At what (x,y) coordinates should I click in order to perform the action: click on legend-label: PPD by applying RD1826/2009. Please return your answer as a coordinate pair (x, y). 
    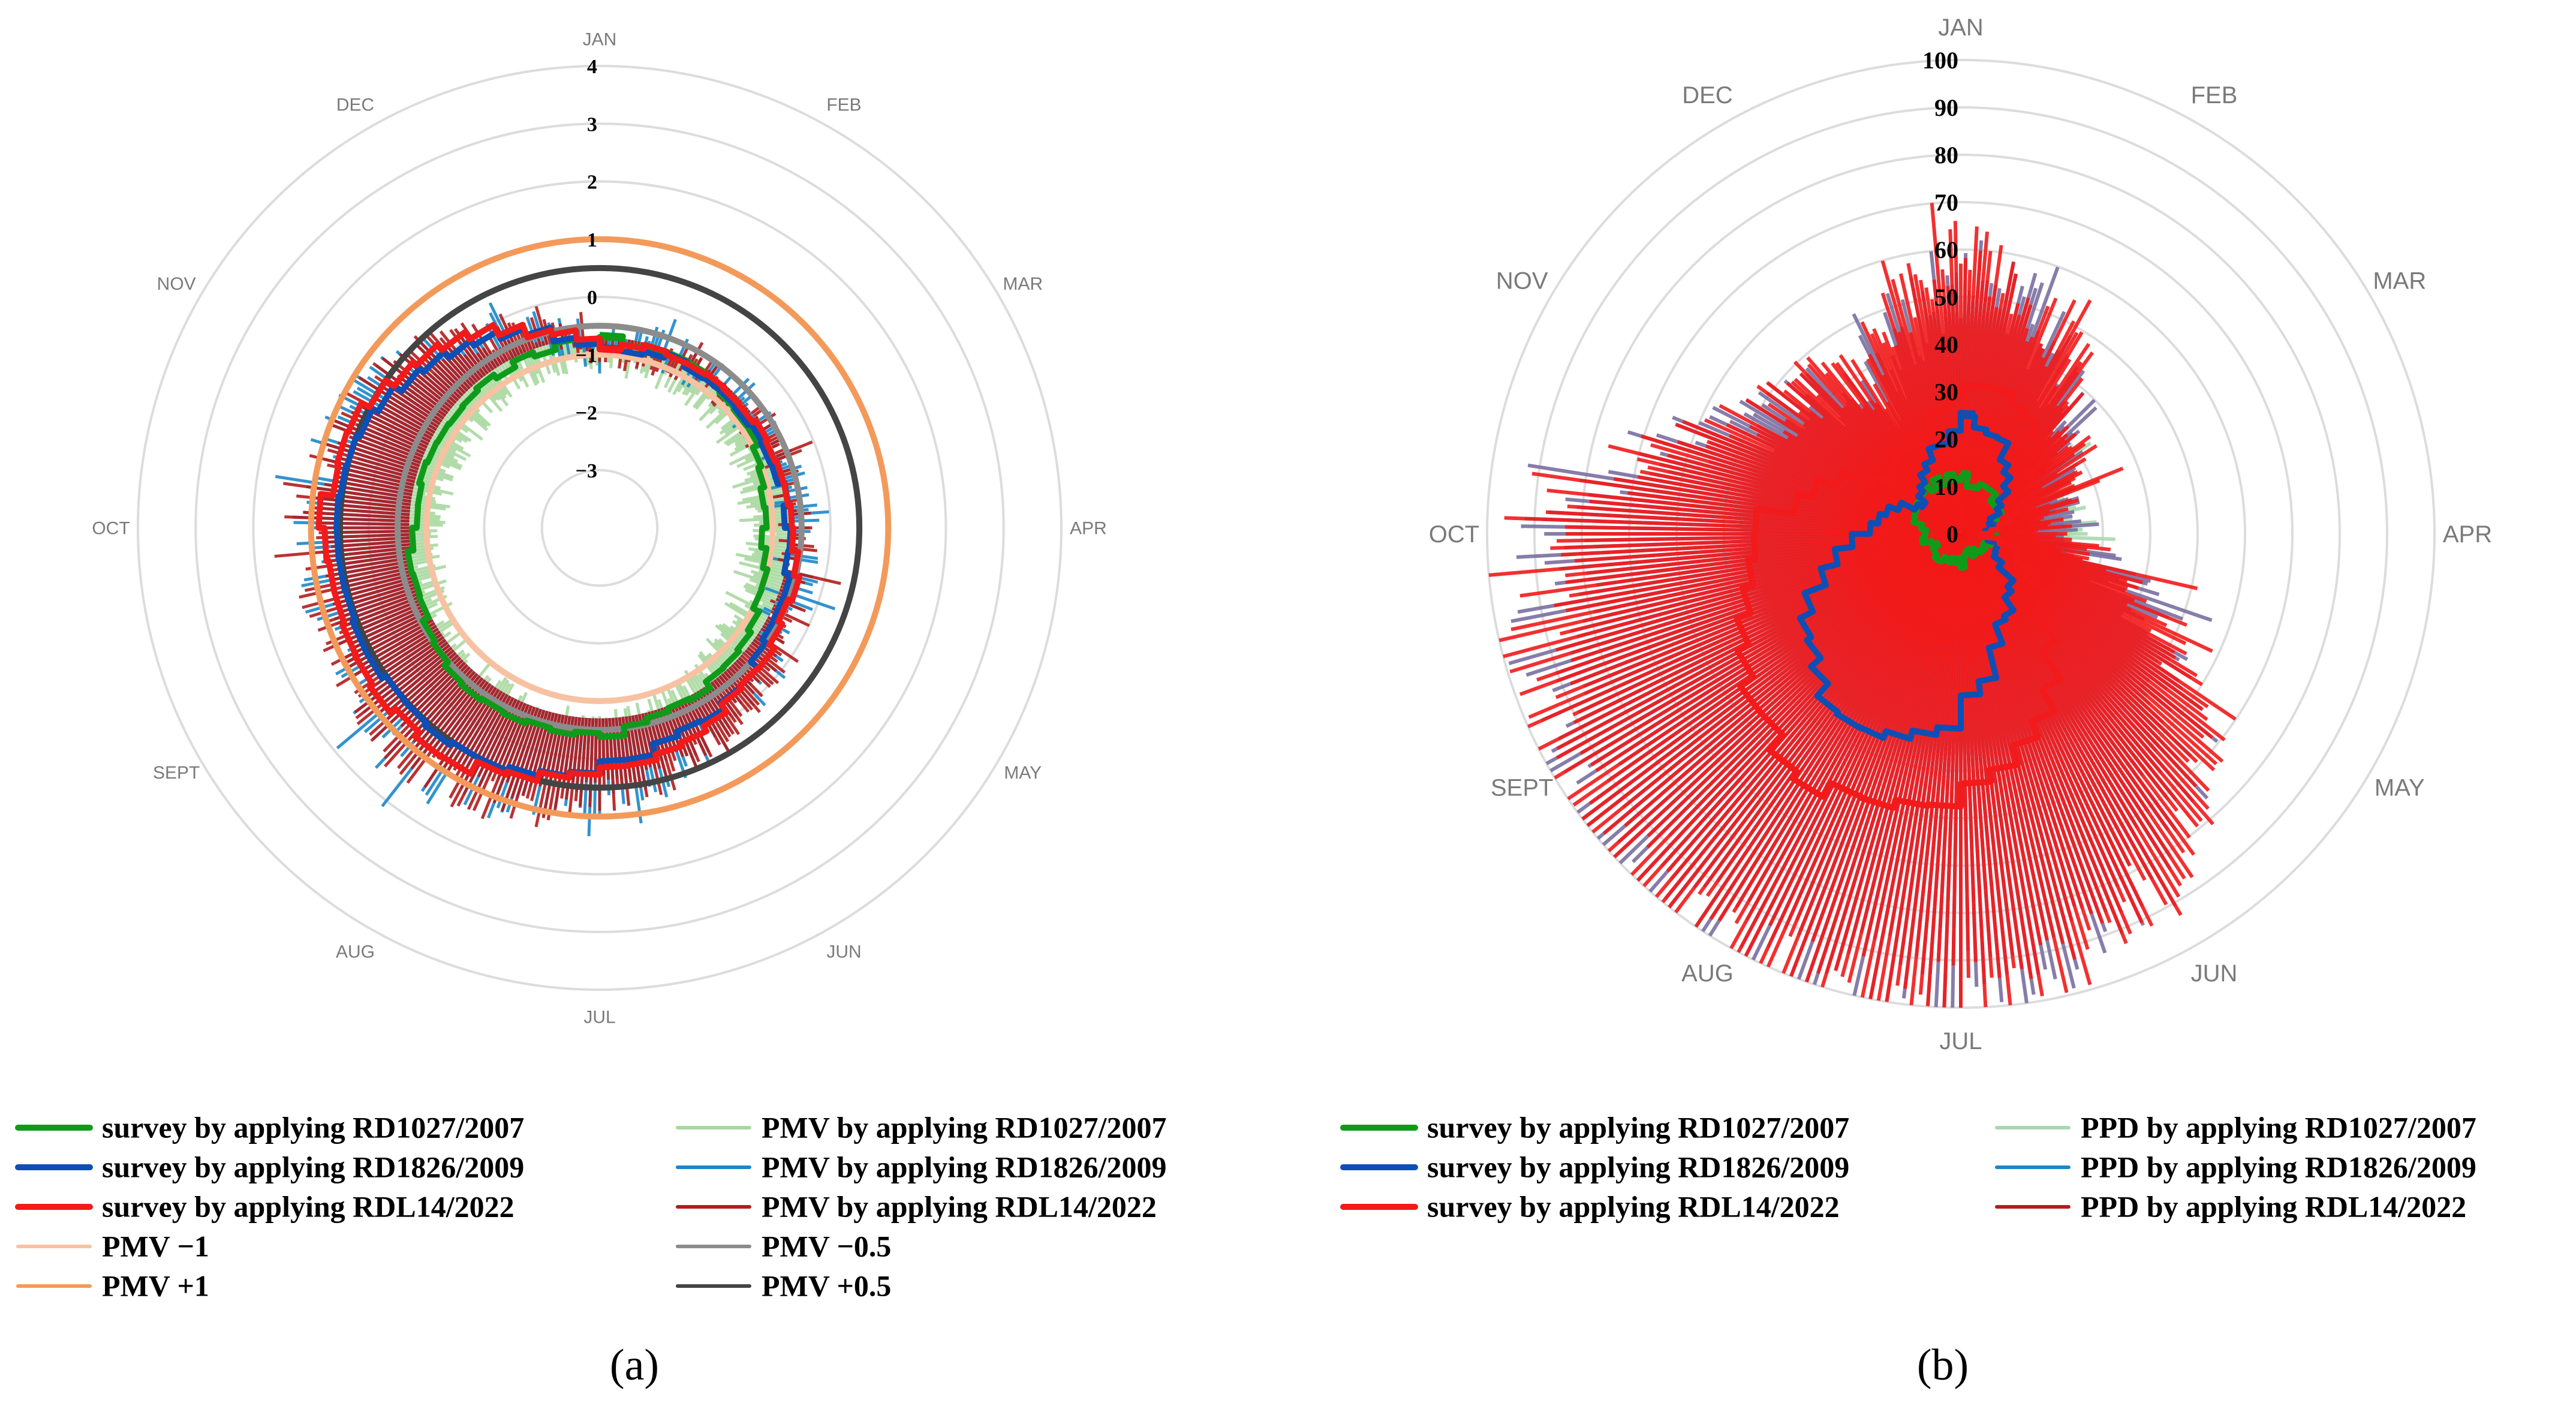
    Looking at the image, I should click on (2278, 1167).